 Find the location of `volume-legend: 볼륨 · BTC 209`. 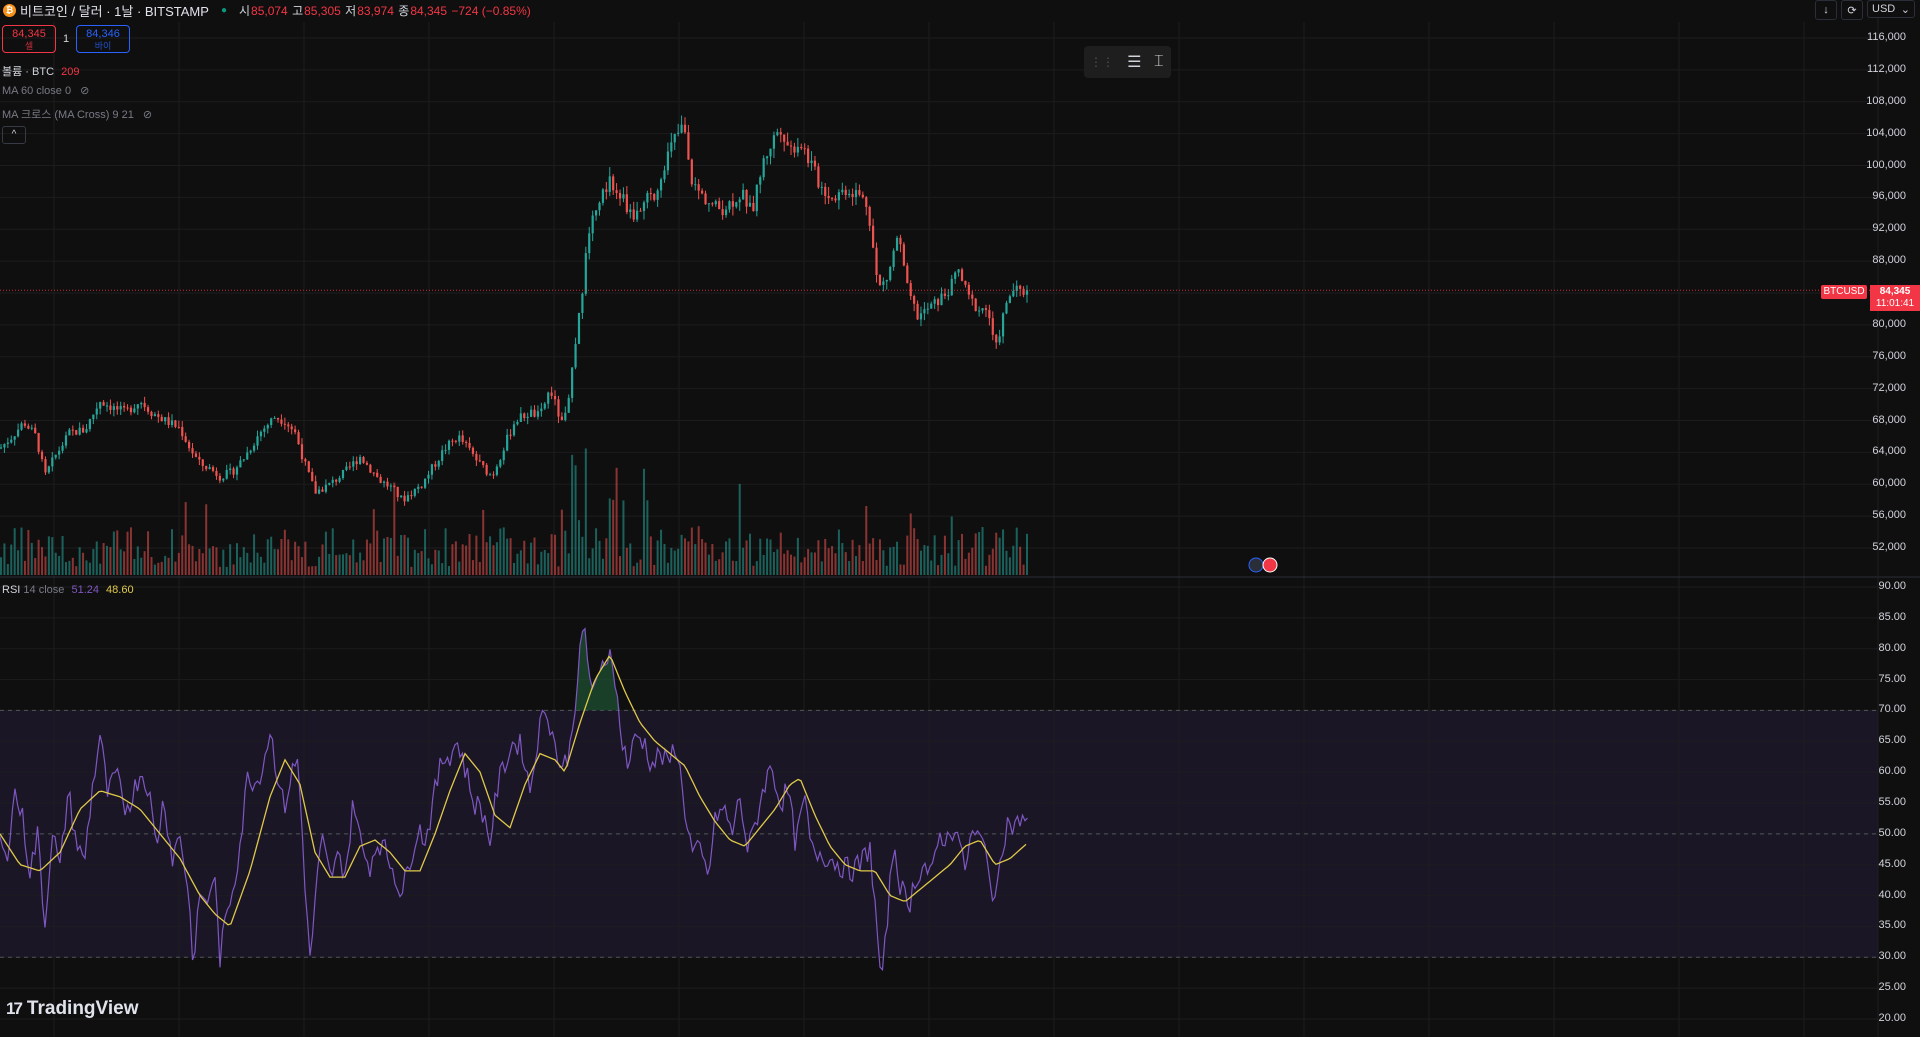

volume-legend: 볼륨 · BTC 209 is located at coordinates (40, 71).